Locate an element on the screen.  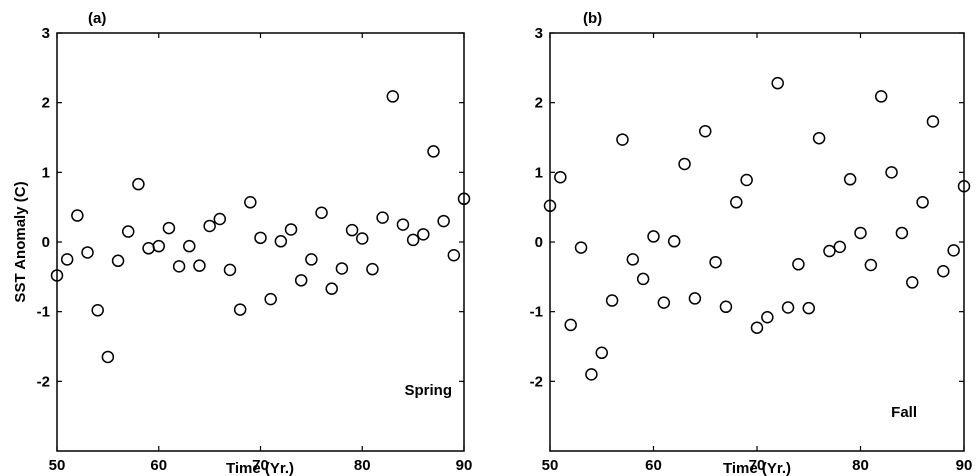
panel-b-x-tick-label: 80 is located at coordinates (860, 465).